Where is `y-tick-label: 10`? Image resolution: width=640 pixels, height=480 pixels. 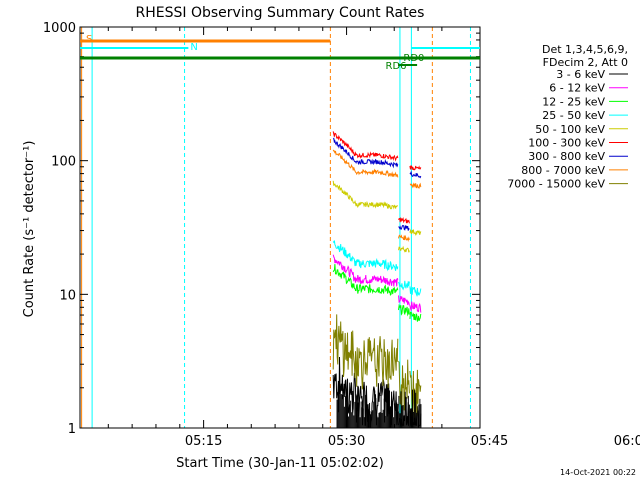 y-tick-label: 10 is located at coordinates (67, 295).